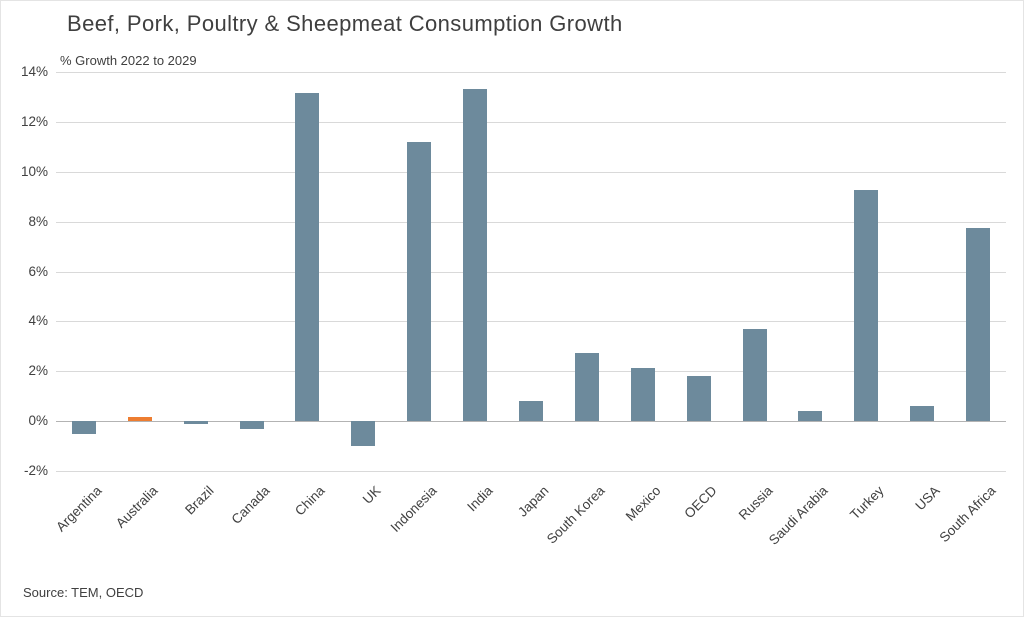 Image resolution: width=1024 pixels, height=617 pixels. Describe the element at coordinates (34, 171) in the screenshot. I see `y-axis-label: 10%` at that location.